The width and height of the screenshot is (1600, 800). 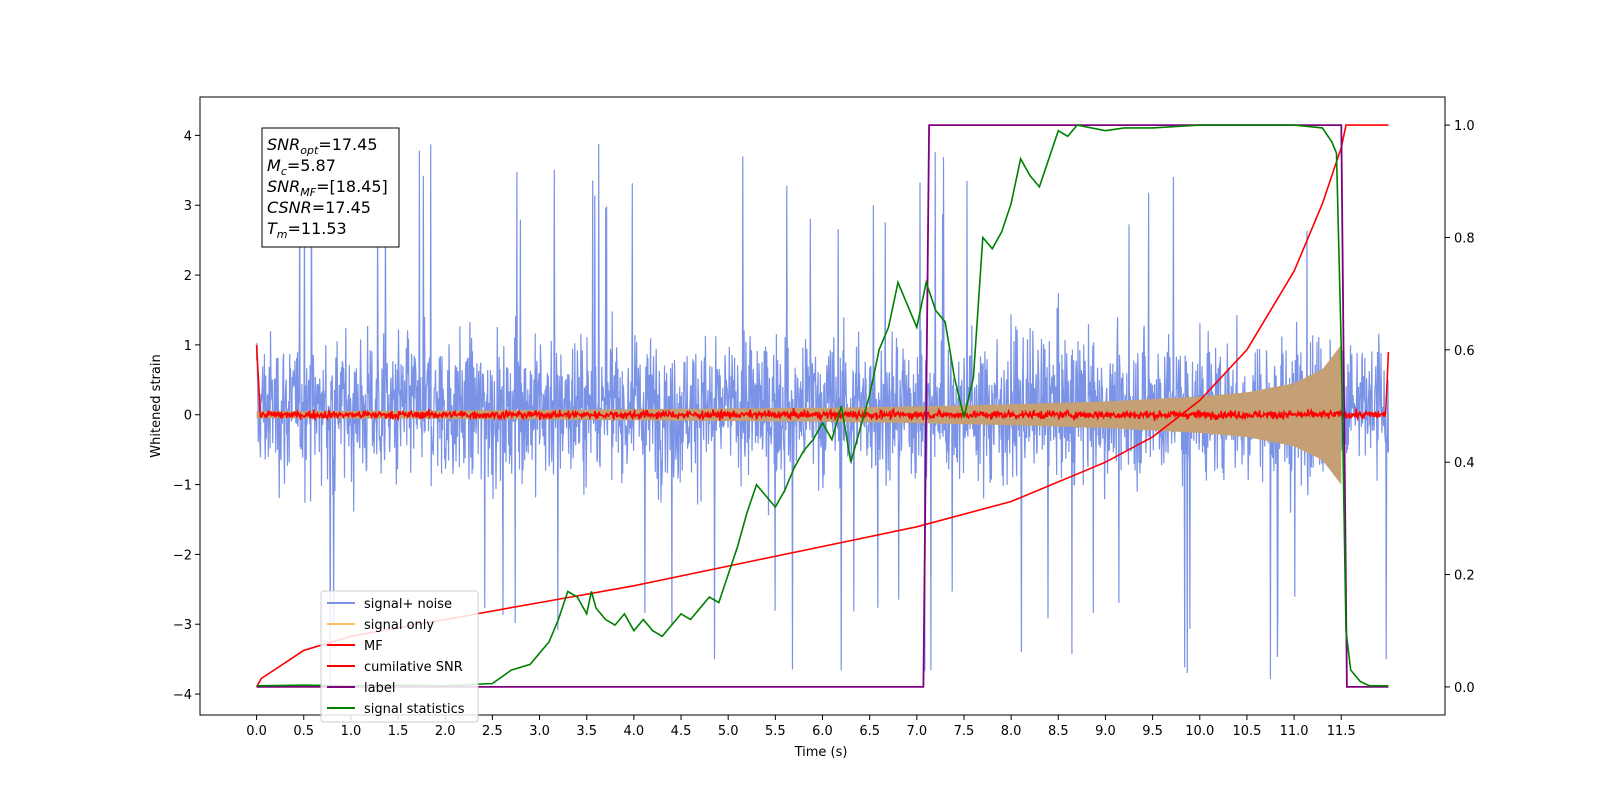 I want to click on x-tick-label: 7.0, so click(x=916, y=731).